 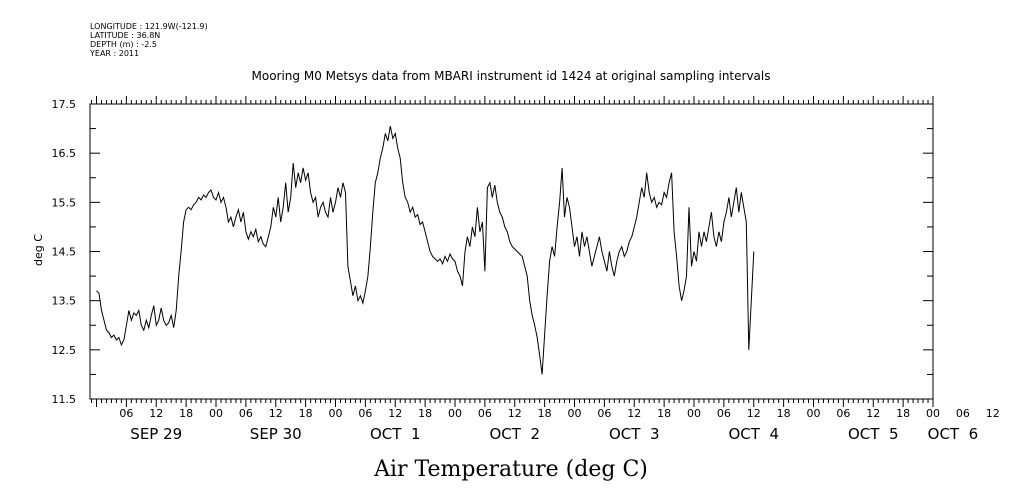 What do you see at coordinates (123, 44) in the screenshot?
I see `meta-depth: DEPTH (m) : -2.5` at bounding box center [123, 44].